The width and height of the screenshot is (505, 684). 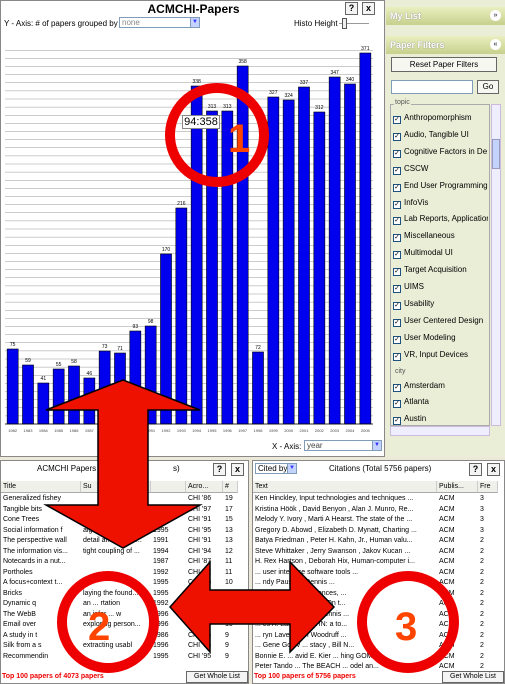 I want to click on cited-by-select: Cited by ▼, so click(x=276, y=468).